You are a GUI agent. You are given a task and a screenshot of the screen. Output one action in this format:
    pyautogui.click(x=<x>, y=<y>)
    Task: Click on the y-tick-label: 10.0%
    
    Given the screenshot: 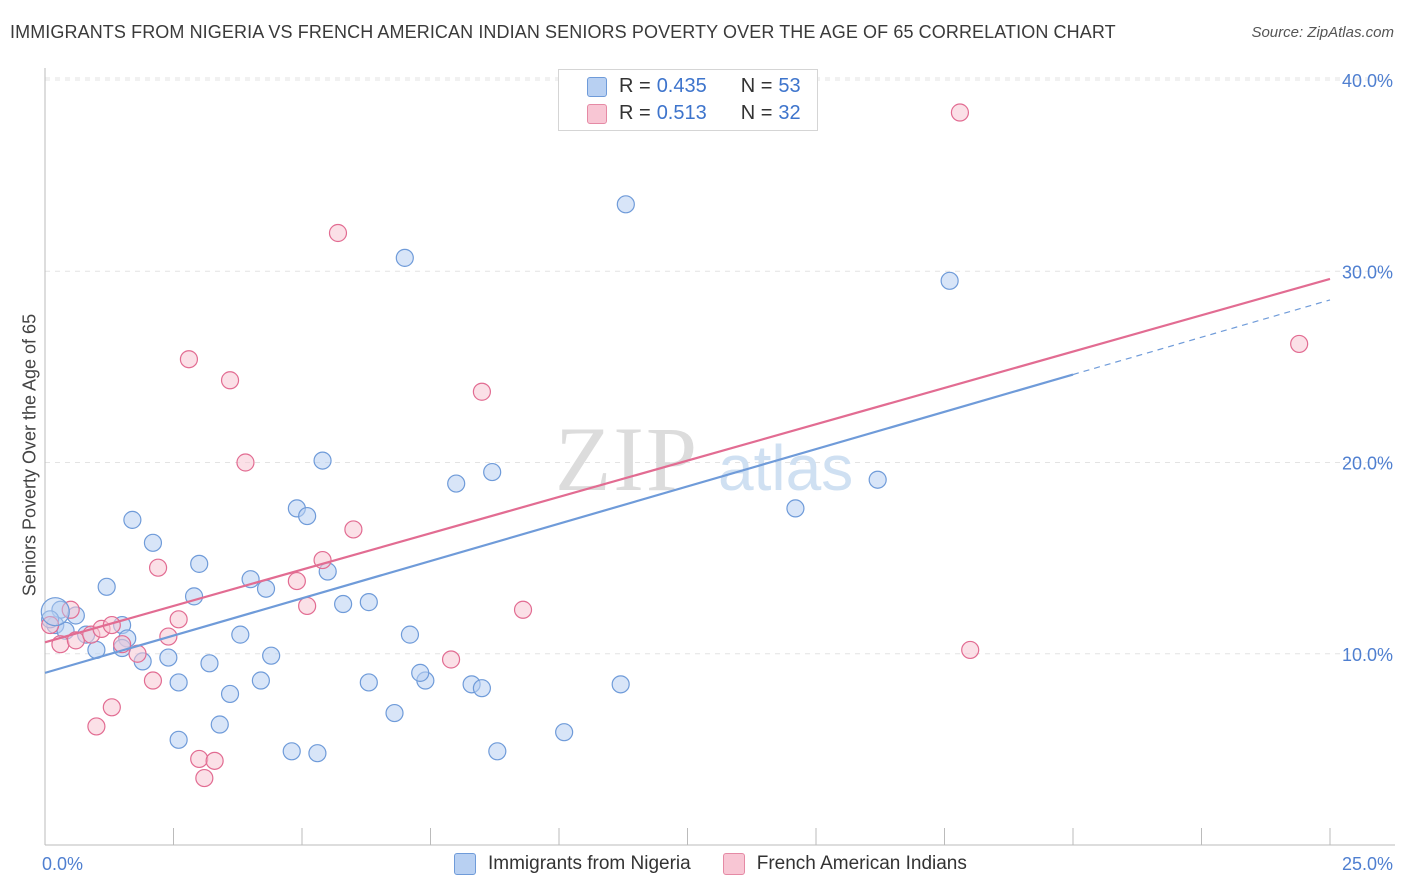 What is the action you would take?
    pyautogui.click(x=1367, y=655)
    